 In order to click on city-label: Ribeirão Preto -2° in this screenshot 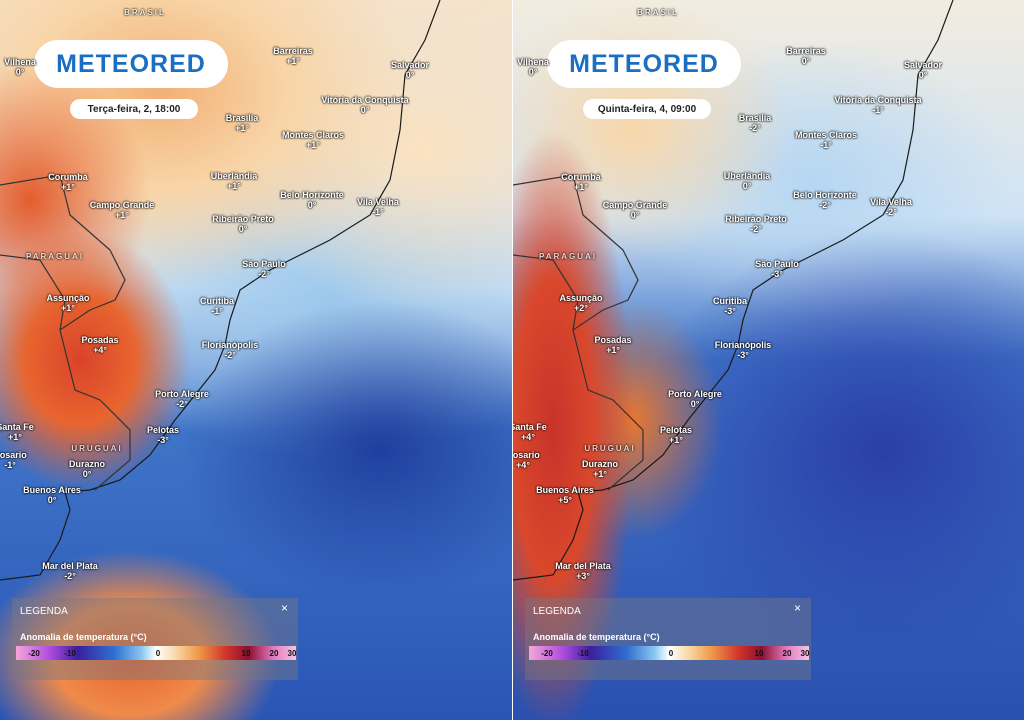, I will do `click(756, 224)`.